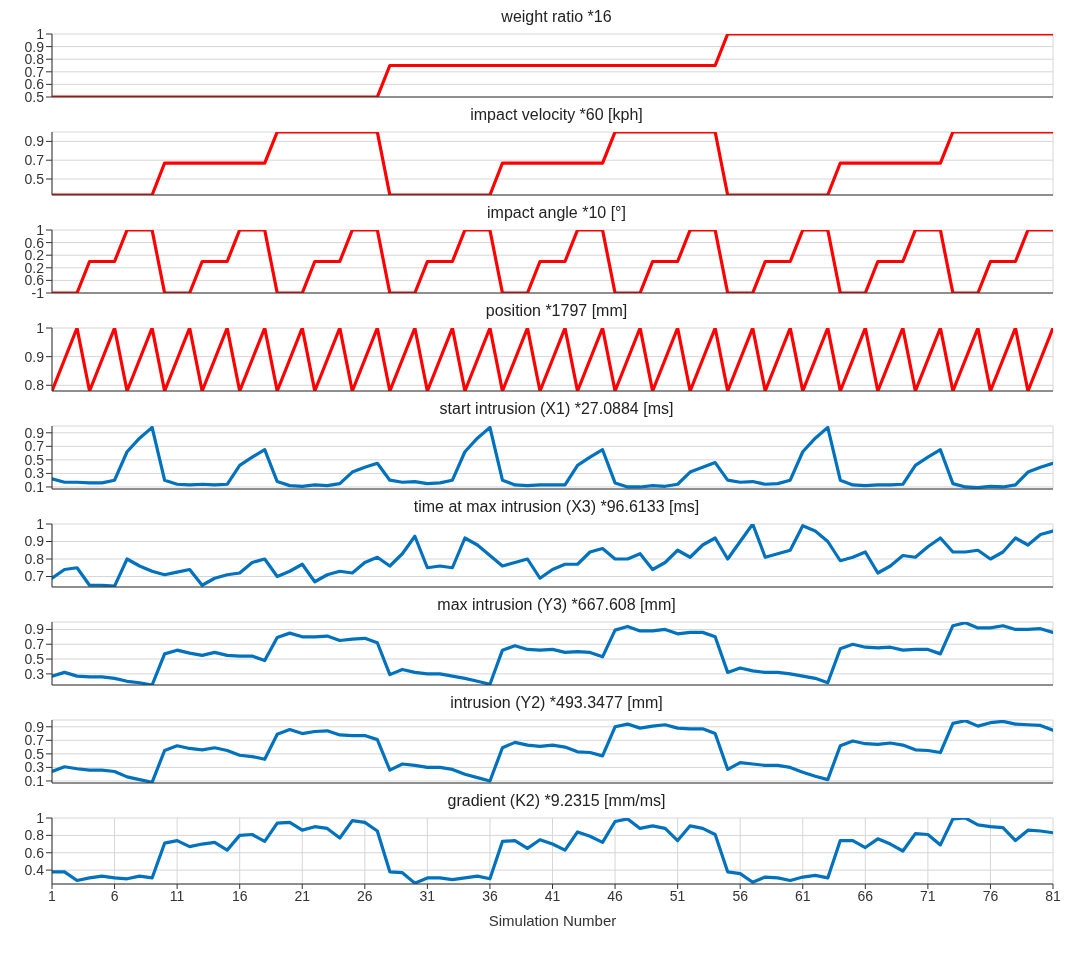  Describe the element at coordinates (556, 703) in the screenshot. I see `chart-title: intrusion (Y2) *493.3477 [mm]` at that location.